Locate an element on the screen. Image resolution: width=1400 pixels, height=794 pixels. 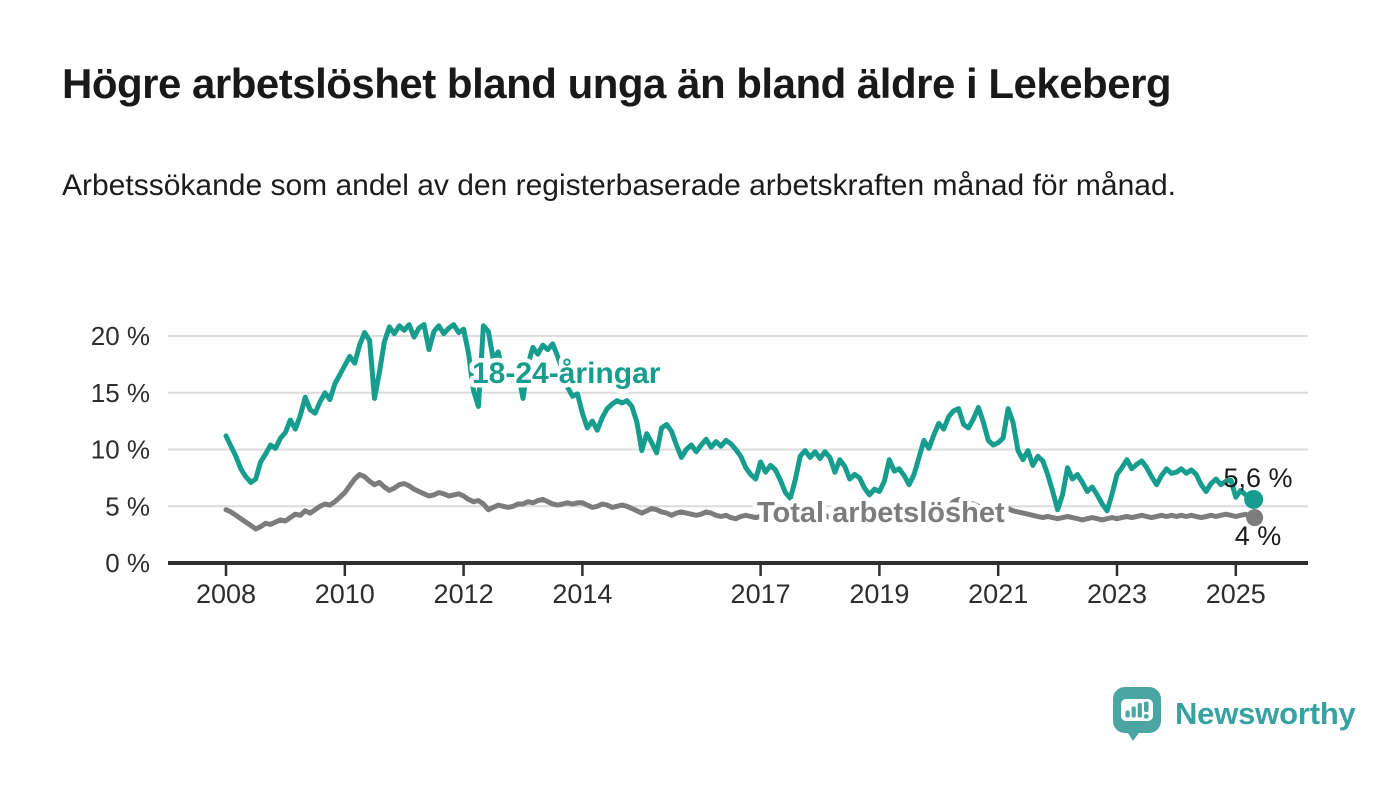
x-tick-label: 2012 is located at coordinates (464, 594).